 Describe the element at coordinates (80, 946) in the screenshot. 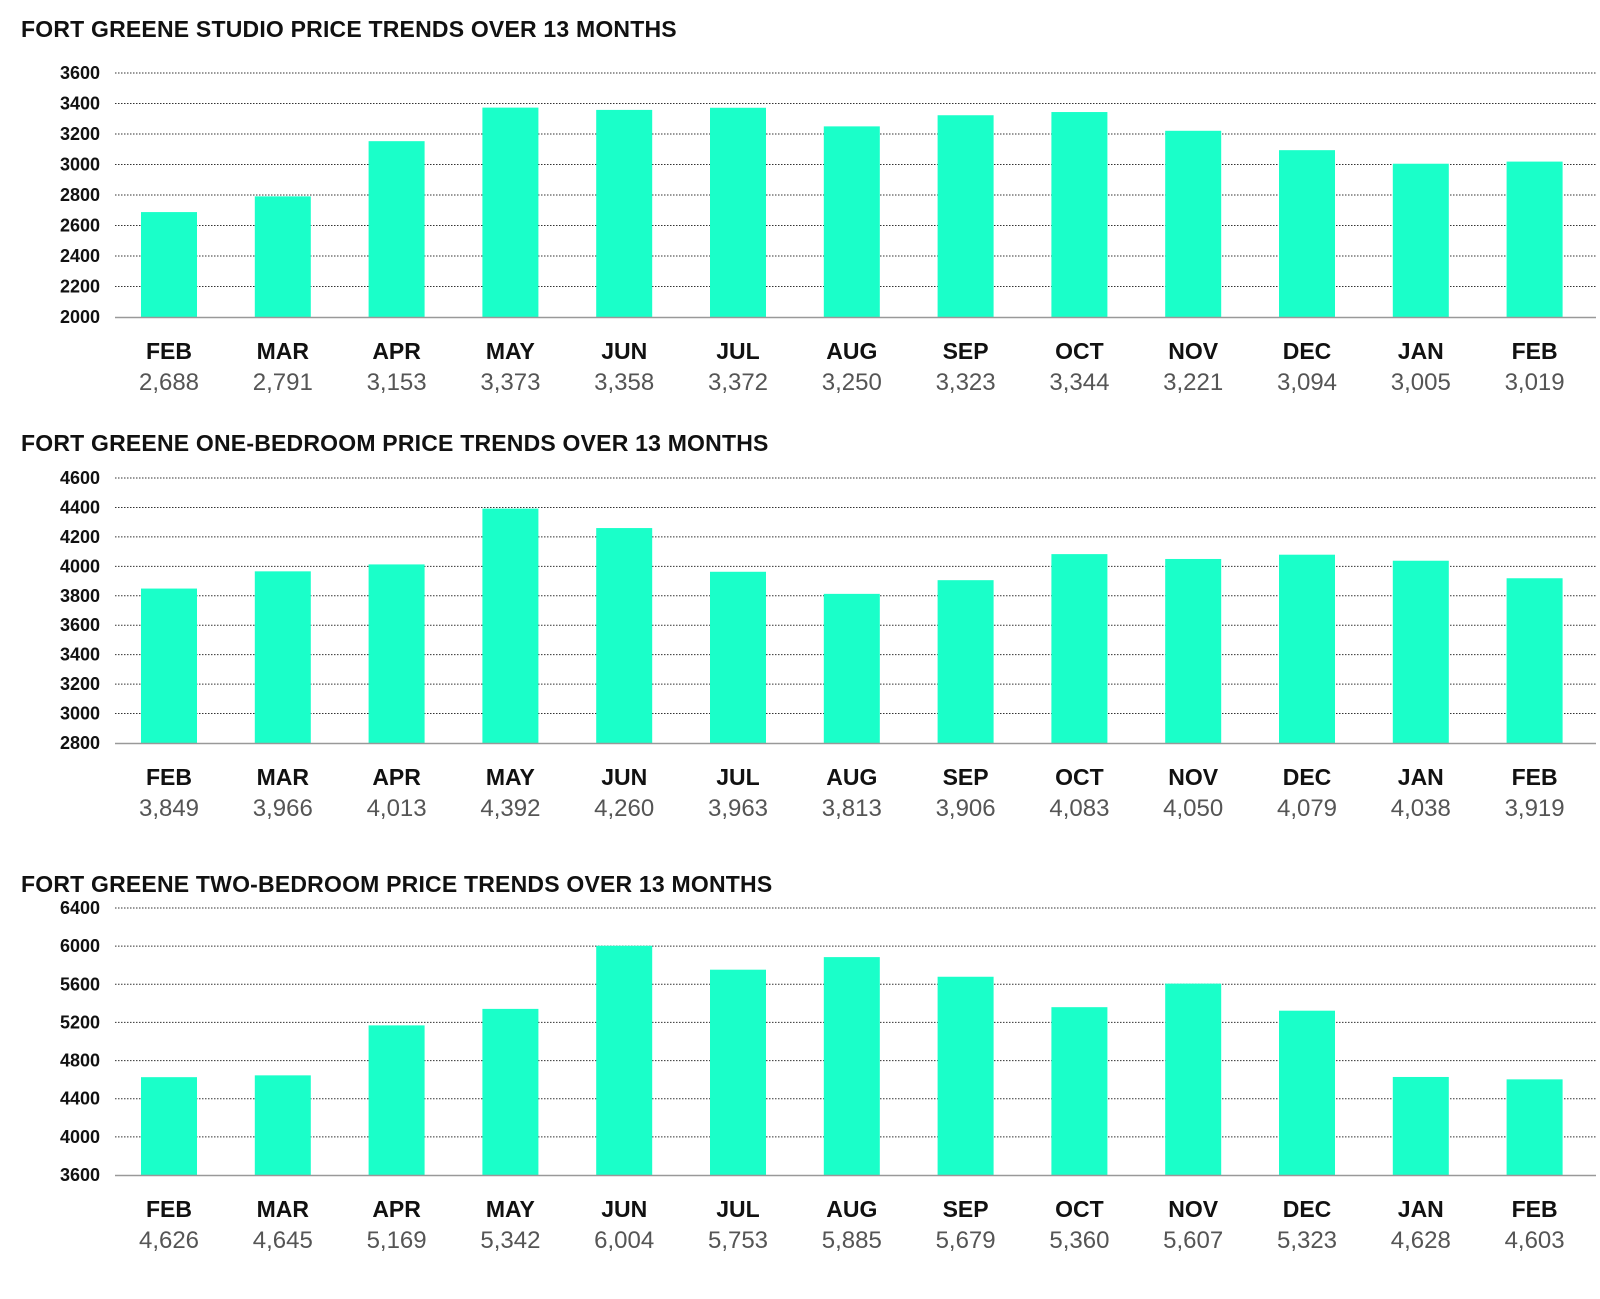

I see `y-tick-label: 6000` at that location.